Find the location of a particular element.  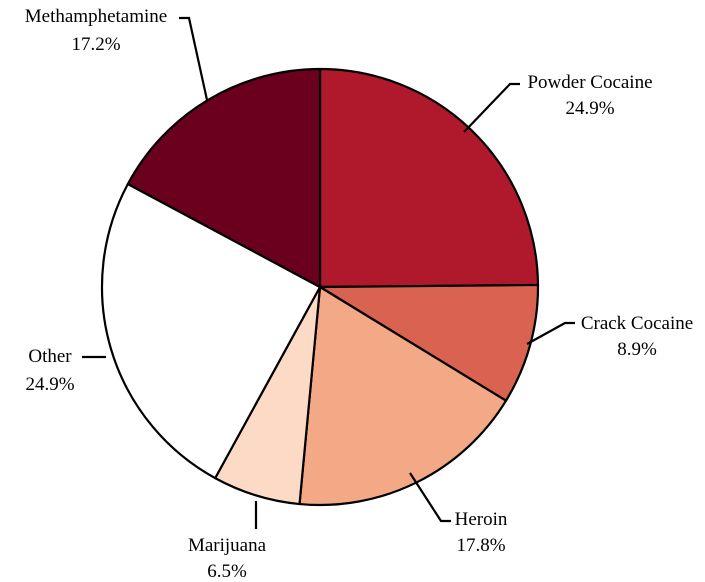

slice-label-methamphetamine: Methamphetamine is located at coordinates (96, 16).